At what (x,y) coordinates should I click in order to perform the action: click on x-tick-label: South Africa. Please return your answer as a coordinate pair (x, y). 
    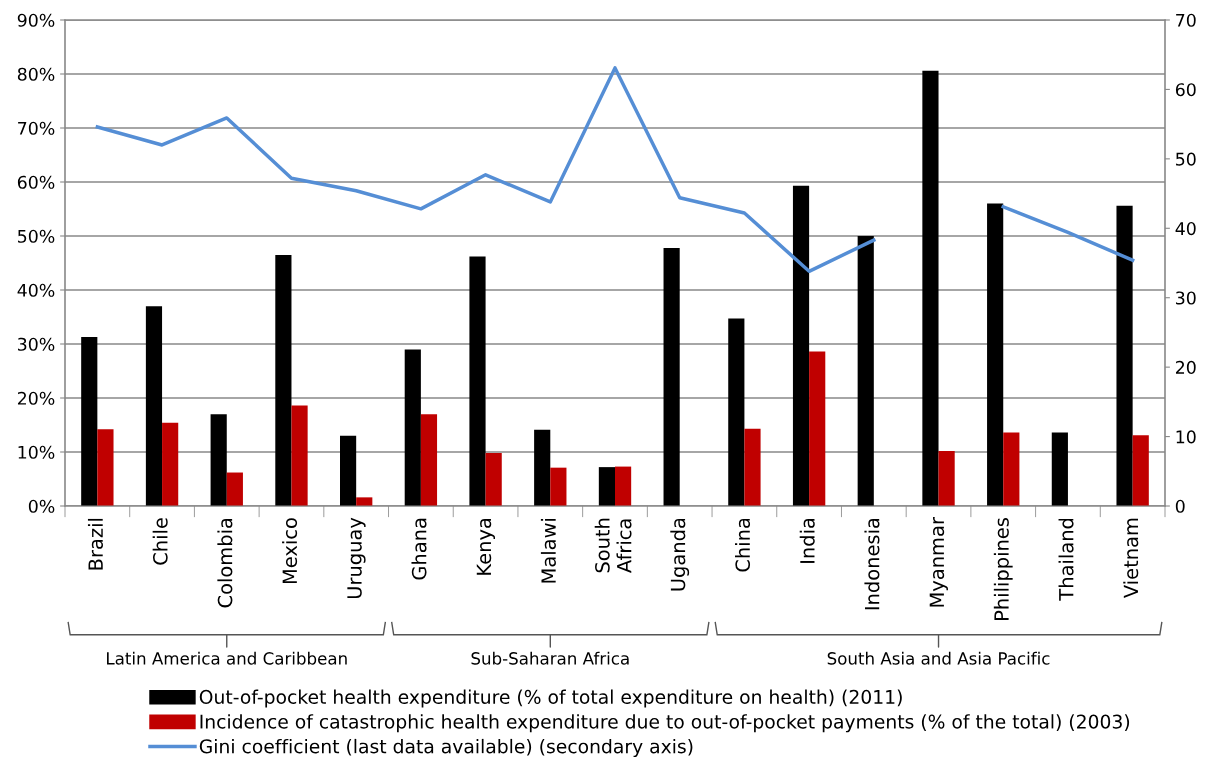
    Looking at the image, I should click on (613, 545).